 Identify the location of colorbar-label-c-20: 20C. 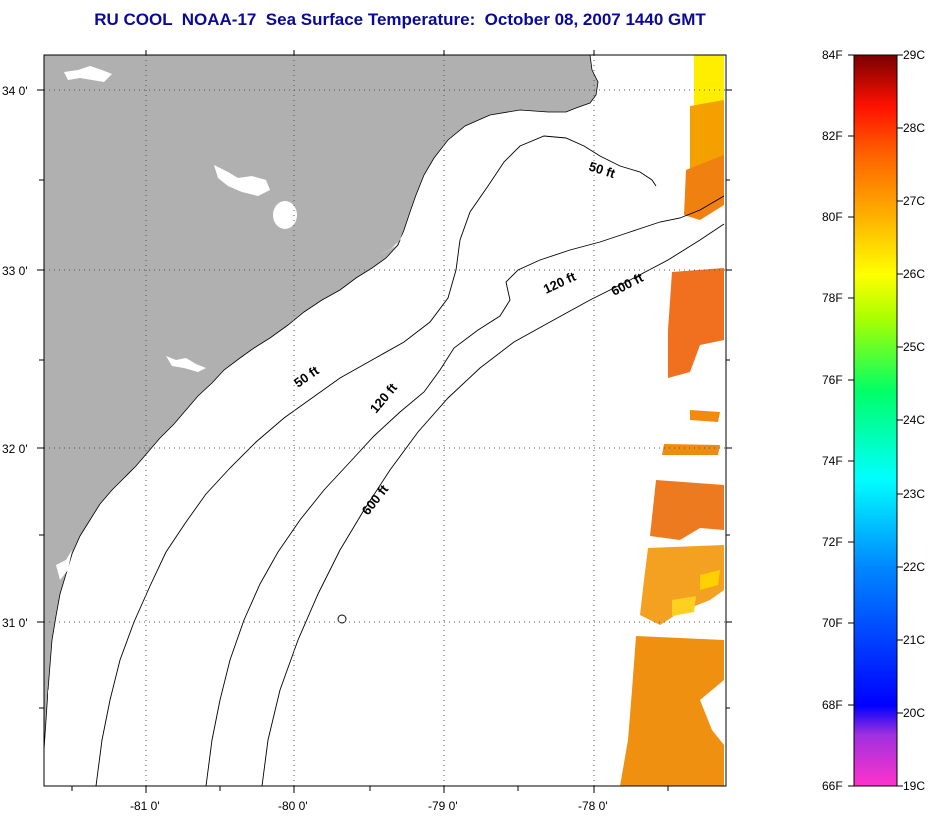
(914, 713).